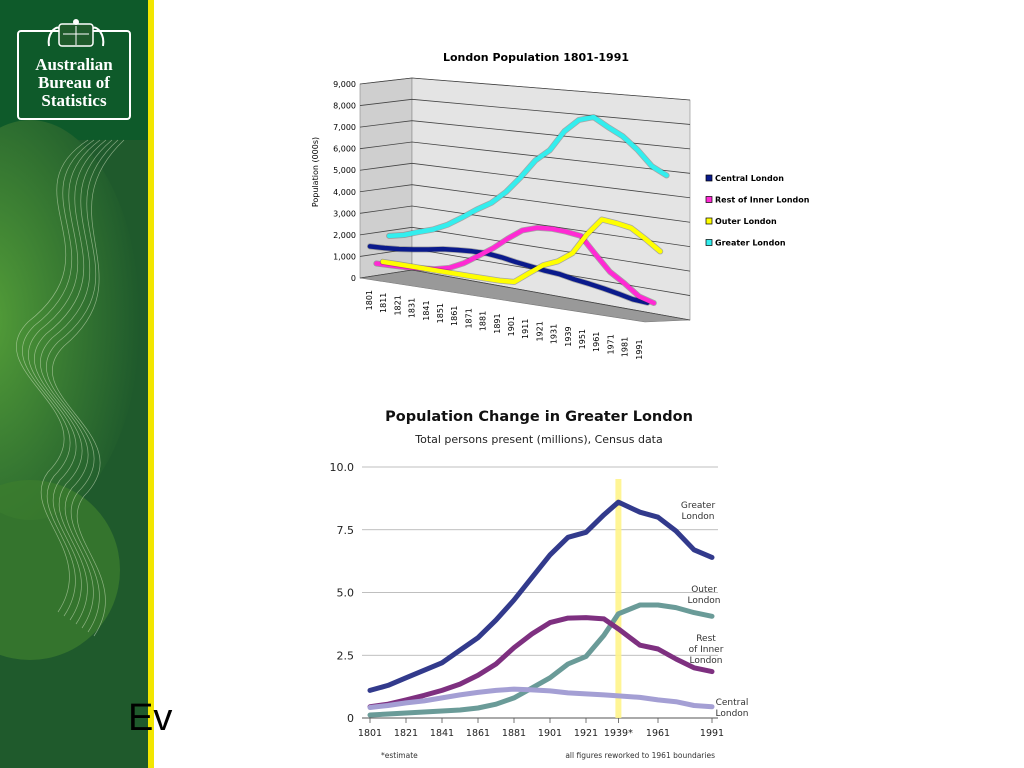  Describe the element at coordinates (525, 329) in the screenshot. I see `chart1-x-tick-label: 1911` at that location.